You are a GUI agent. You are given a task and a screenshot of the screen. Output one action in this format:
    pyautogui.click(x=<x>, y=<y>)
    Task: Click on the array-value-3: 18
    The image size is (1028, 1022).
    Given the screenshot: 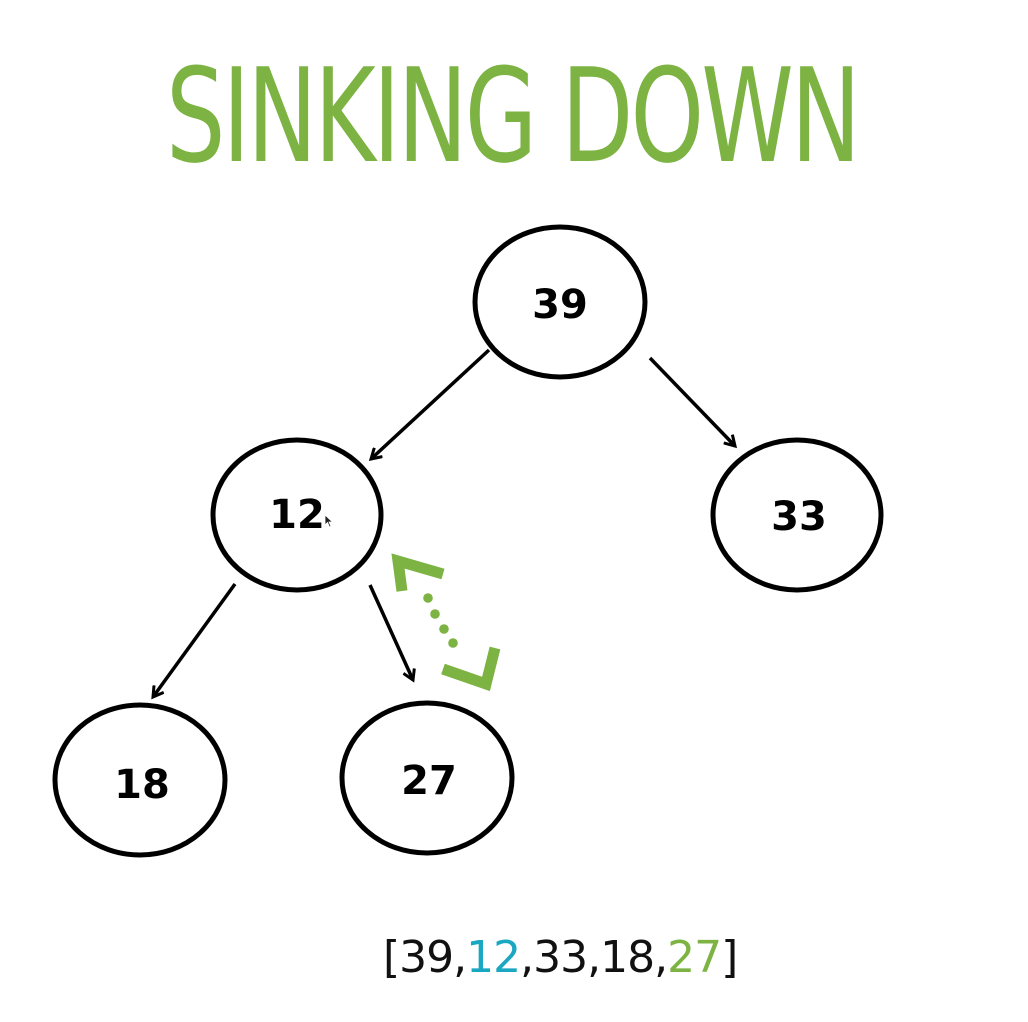 What is the action you would take?
    pyautogui.click(x=627, y=957)
    